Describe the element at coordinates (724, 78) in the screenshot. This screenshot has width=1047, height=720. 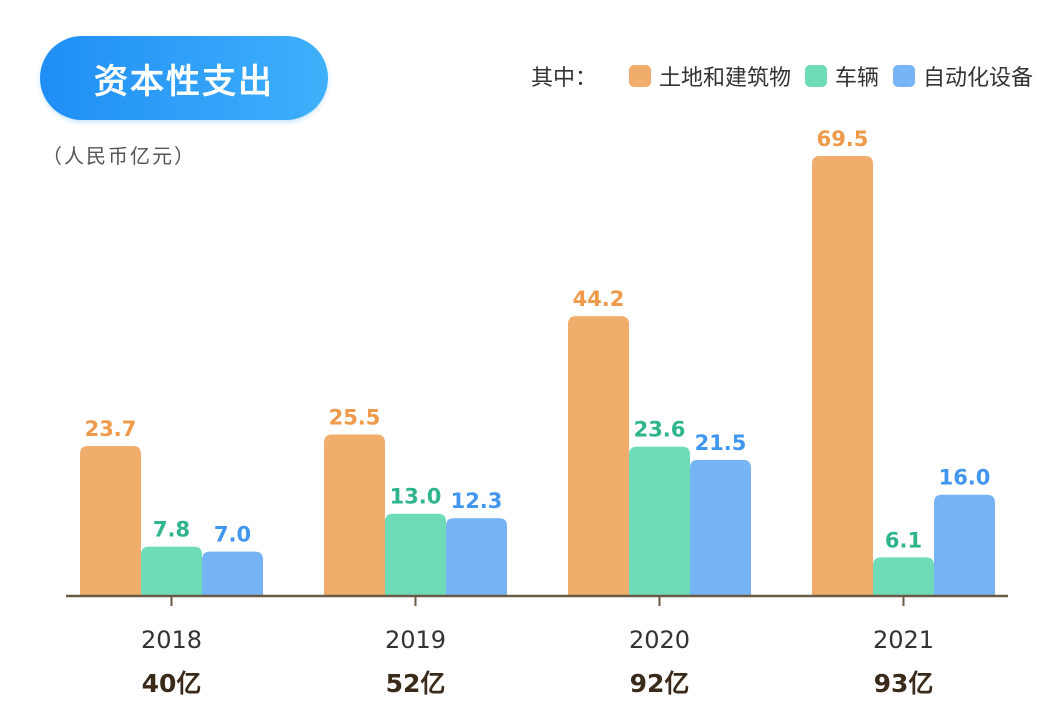
I see `legend-label-land-buildings: 土地和建筑物` at that location.